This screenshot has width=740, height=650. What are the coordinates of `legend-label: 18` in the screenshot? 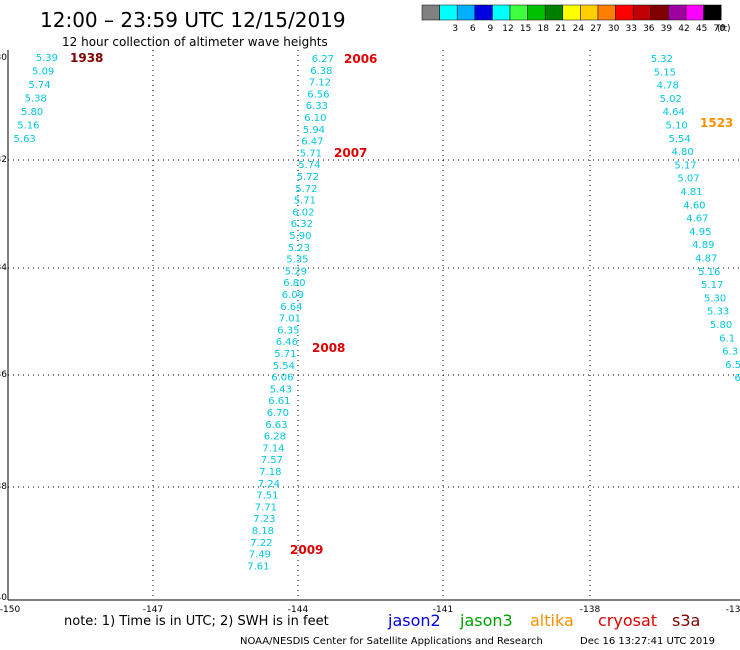 It's located at (543, 29).